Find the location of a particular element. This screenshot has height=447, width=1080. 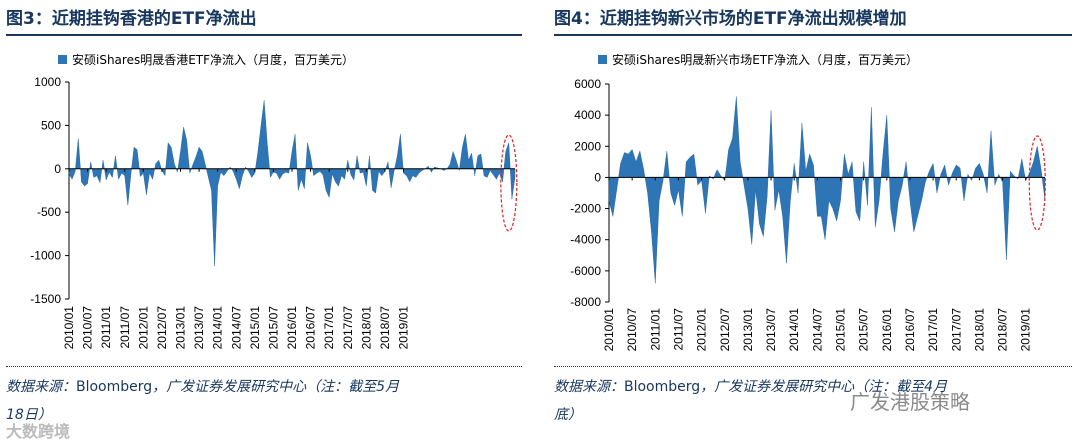

figure-3-y-tick-label: -1000 is located at coordinates (45, 256).